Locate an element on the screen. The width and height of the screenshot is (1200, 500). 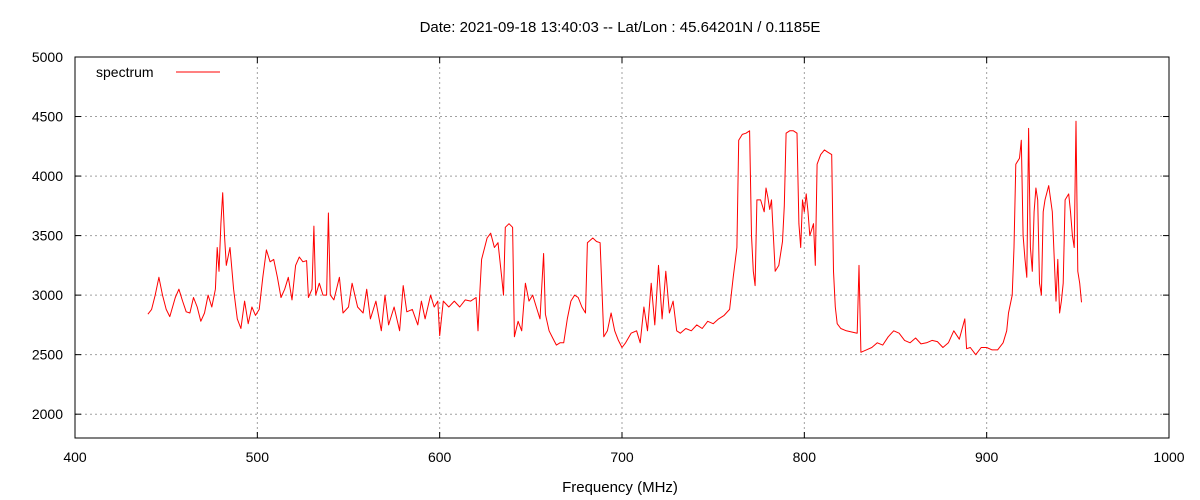
y-tick-label: 3000 is located at coordinates (47, 295).